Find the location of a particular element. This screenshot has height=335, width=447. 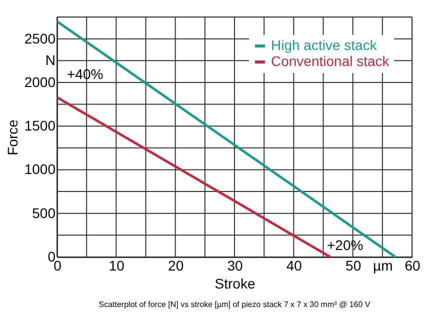

y-tick-label: 500 is located at coordinates (44, 212).